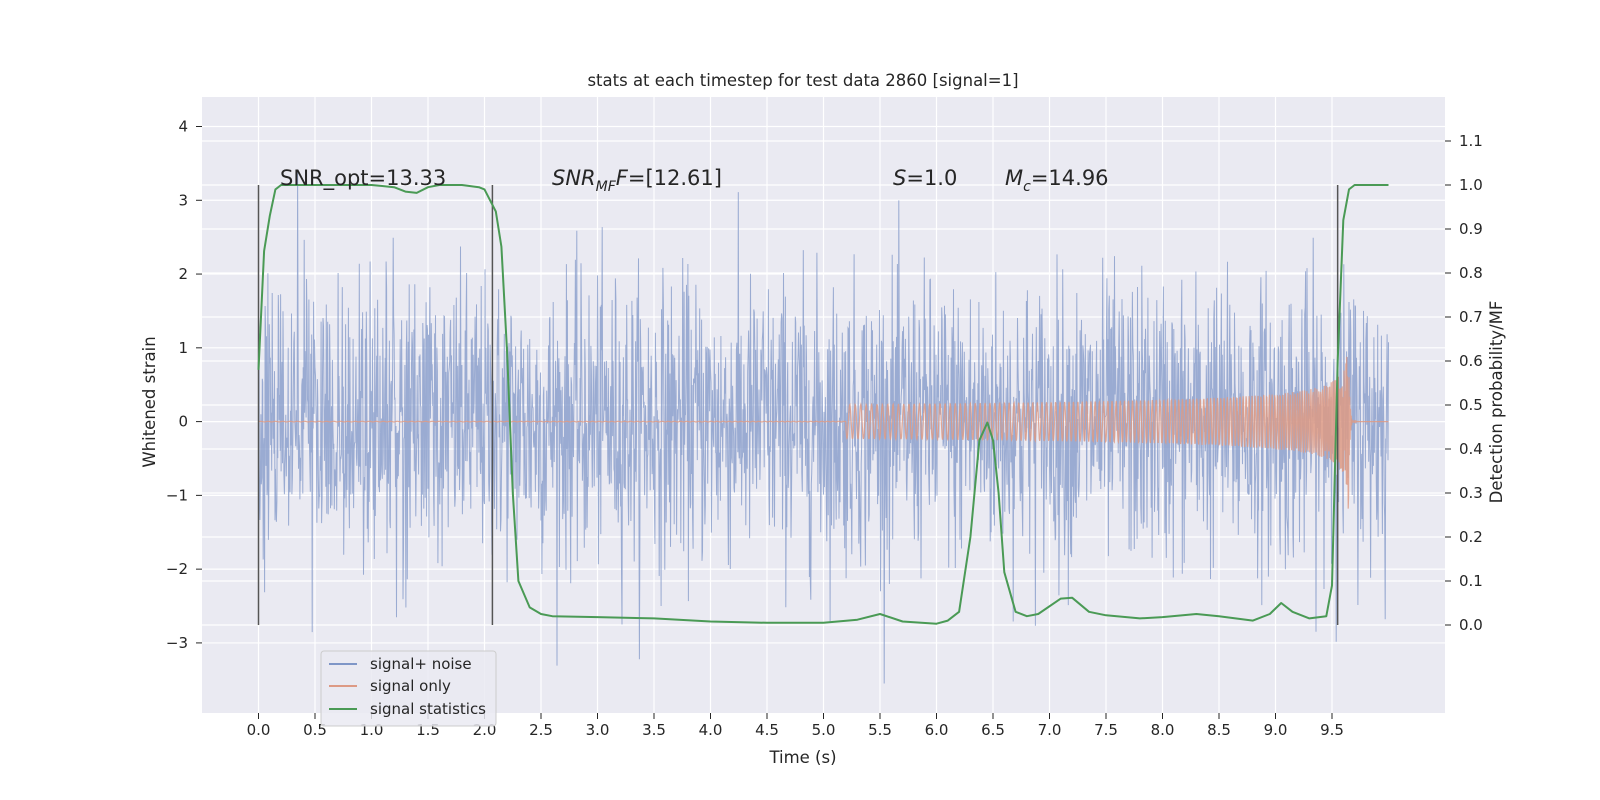  I want to click on x-tick-label: 4.5, so click(767, 730).